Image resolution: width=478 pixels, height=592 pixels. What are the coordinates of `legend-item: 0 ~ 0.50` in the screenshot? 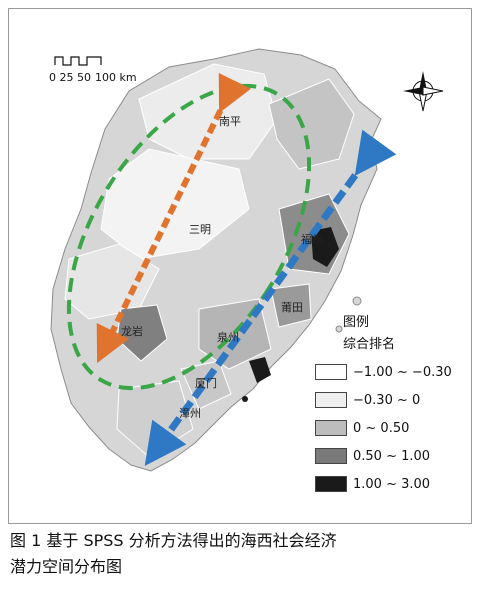 It's located at (362, 428).